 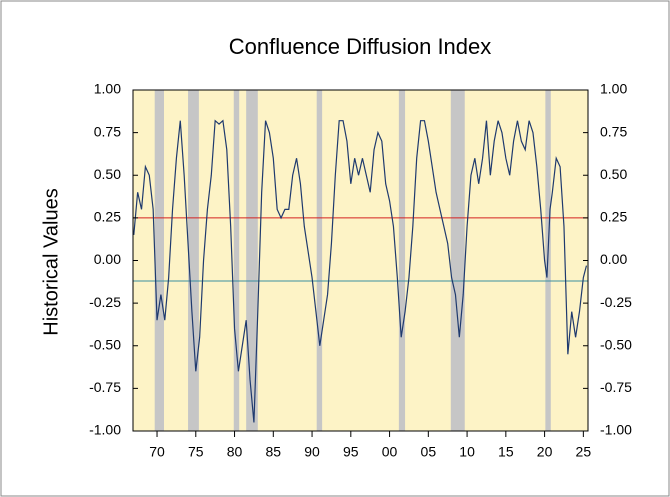 What do you see at coordinates (157, 452) in the screenshot?
I see `x-tick-label: 70` at bounding box center [157, 452].